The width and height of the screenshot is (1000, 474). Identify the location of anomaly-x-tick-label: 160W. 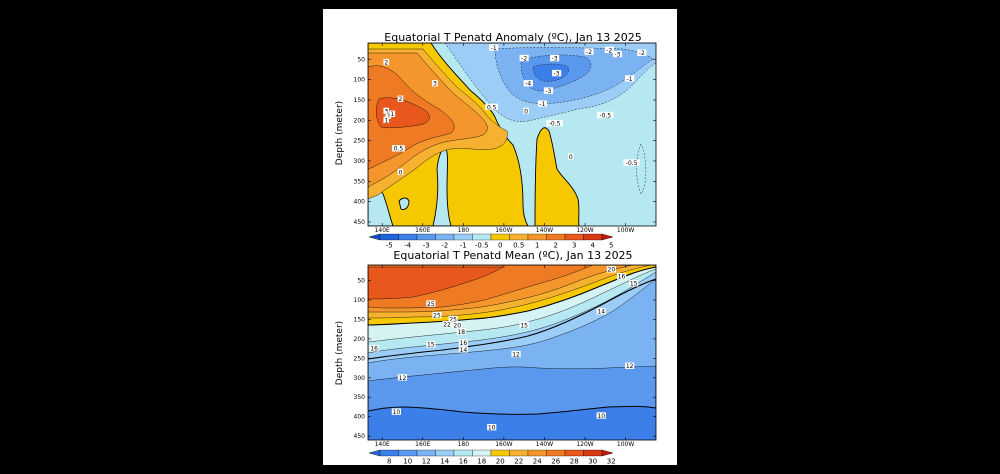
(503, 230).